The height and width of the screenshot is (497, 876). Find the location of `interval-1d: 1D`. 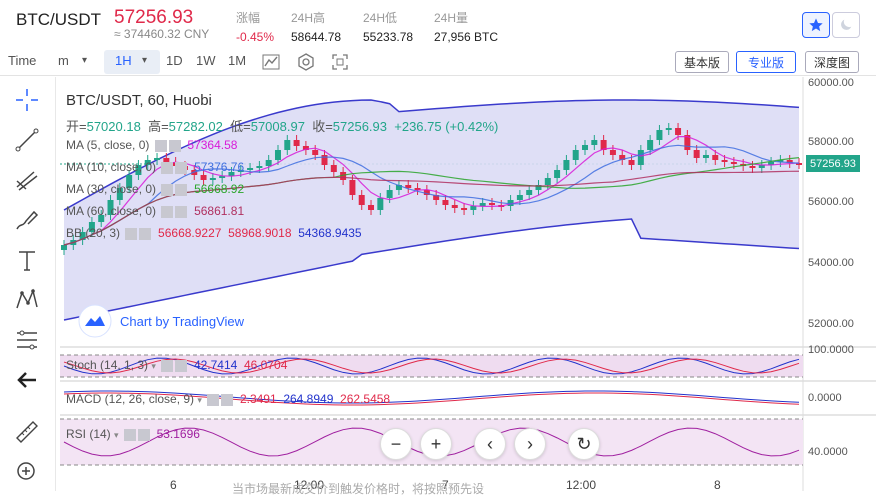

interval-1d: 1D is located at coordinates (174, 60).